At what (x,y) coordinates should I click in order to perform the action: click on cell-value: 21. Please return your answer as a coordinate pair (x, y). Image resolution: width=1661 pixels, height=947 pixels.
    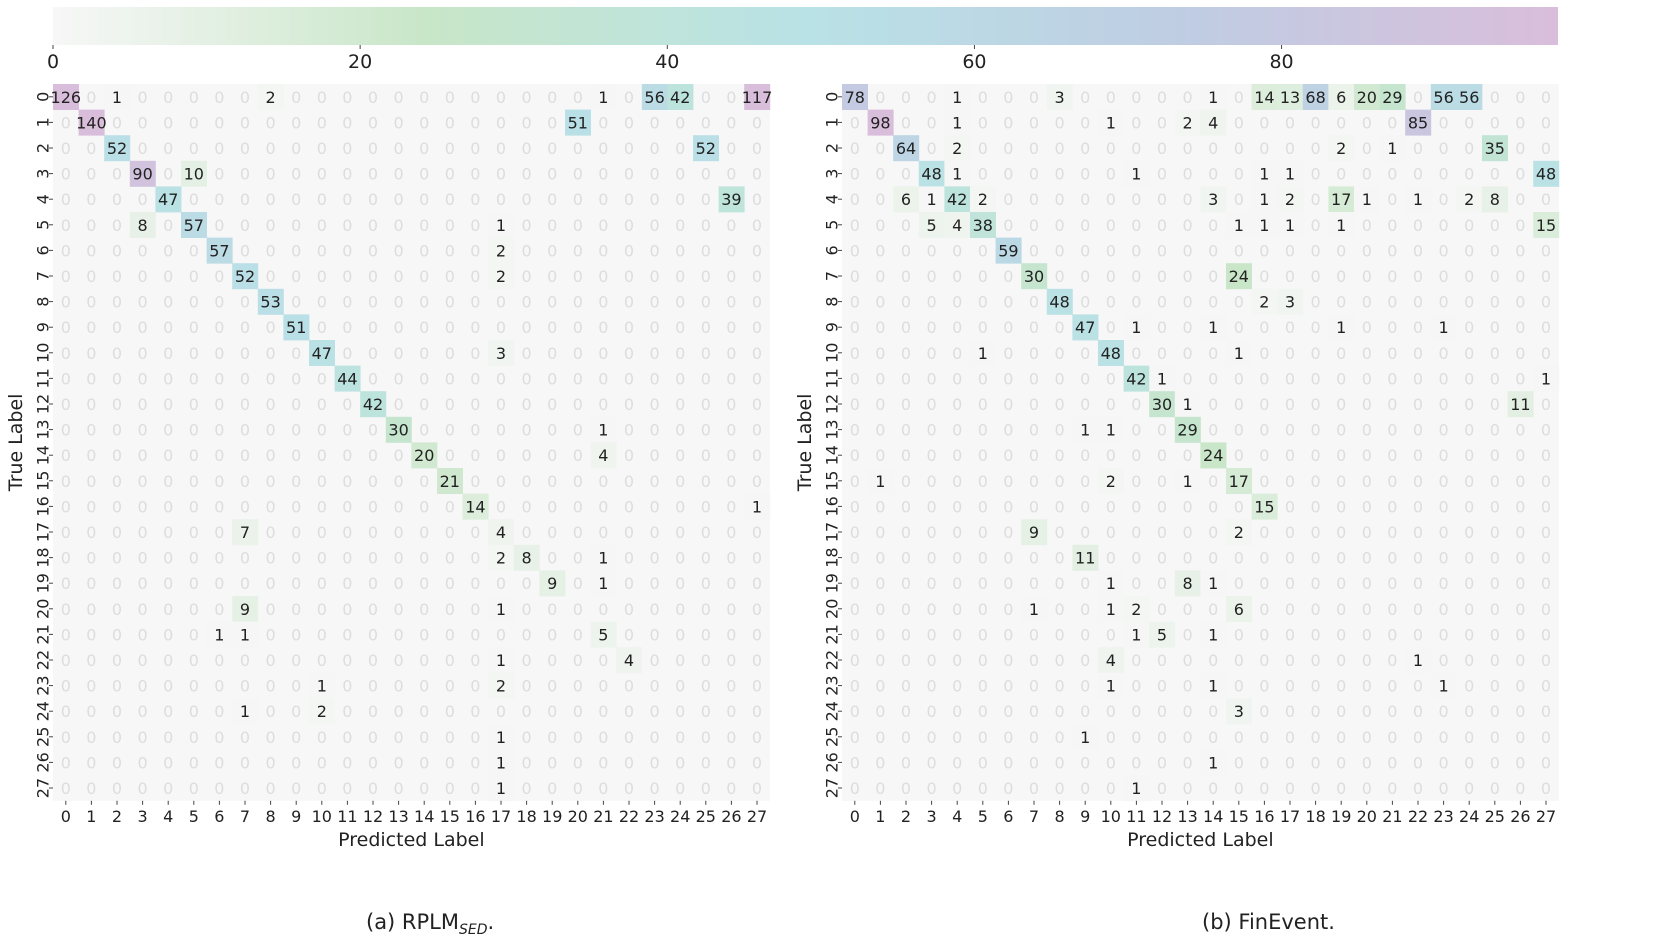
    Looking at the image, I should click on (450, 481).